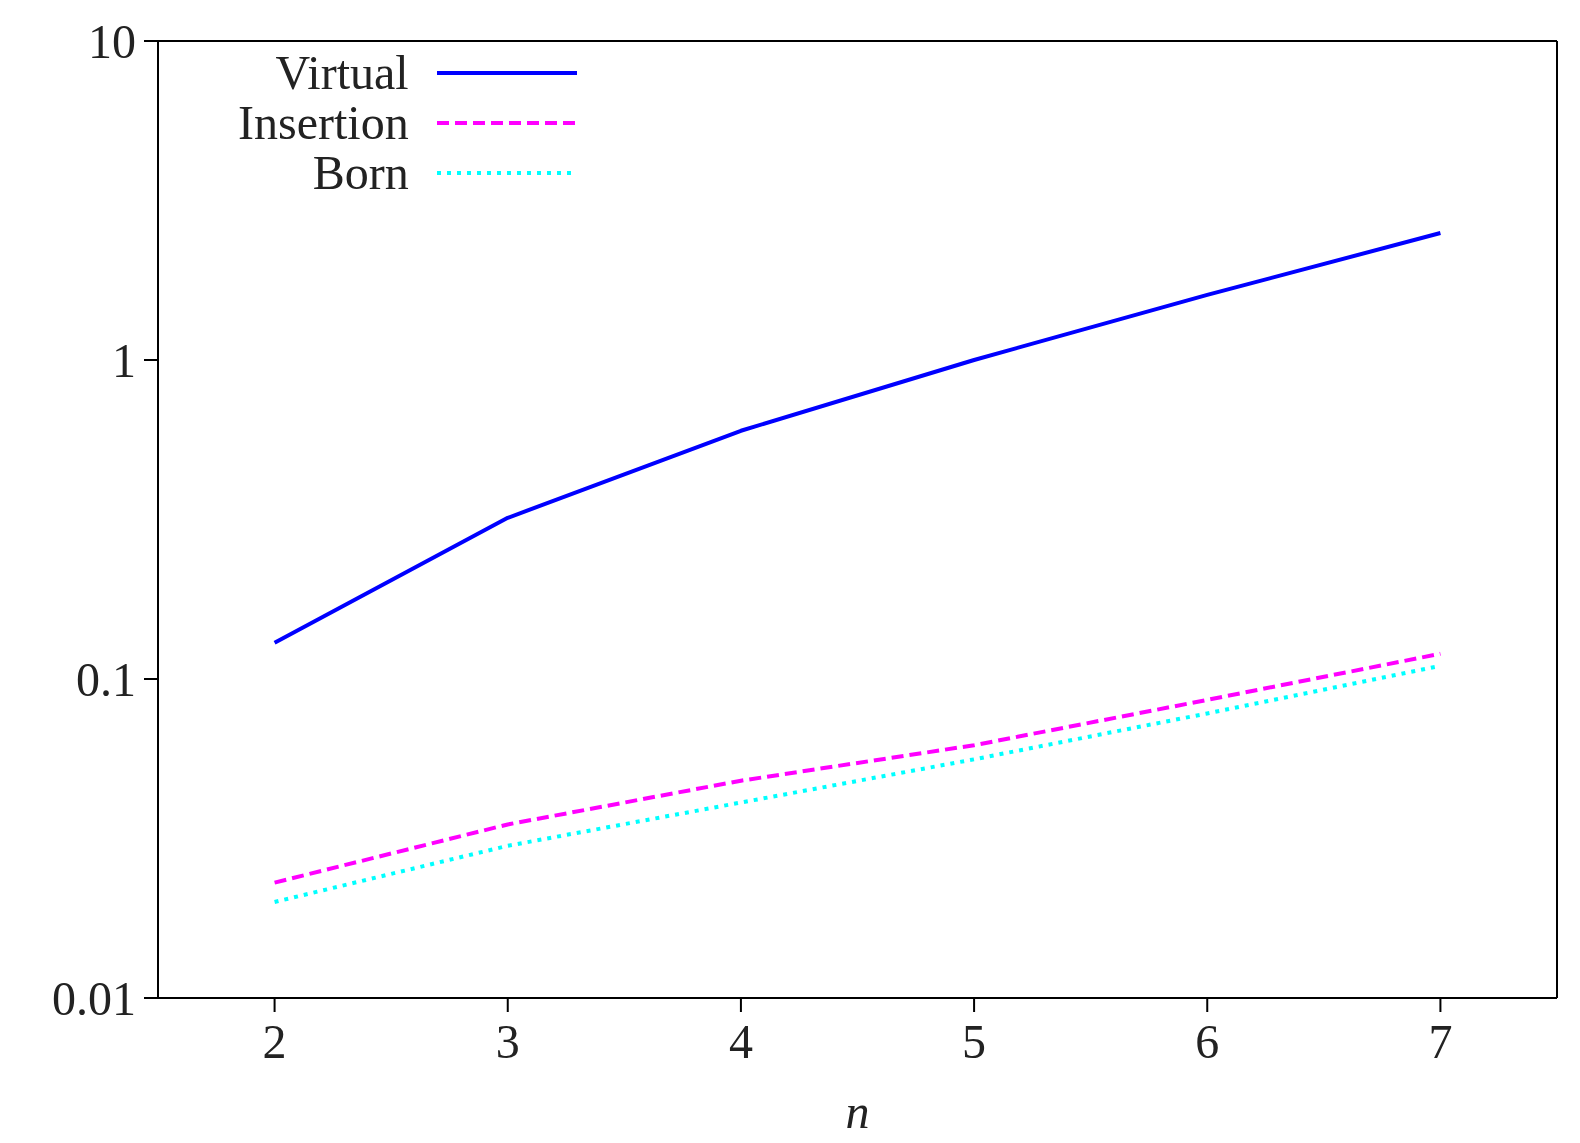 The width and height of the screenshot is (1580, 1143). What do you see at coordinates (507, 1042) in the screenshot?
I see `x-tick-label: 3` at bounding box center [507, 1042].